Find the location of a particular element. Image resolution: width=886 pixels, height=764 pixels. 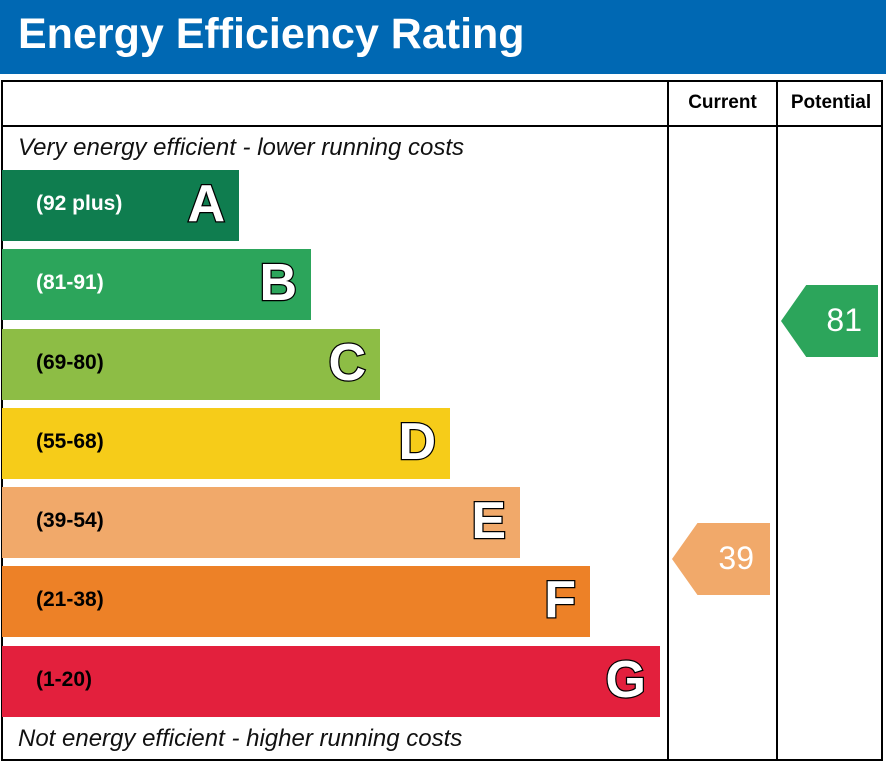

band-range: (55-68) is located at coordinates (70, 441).